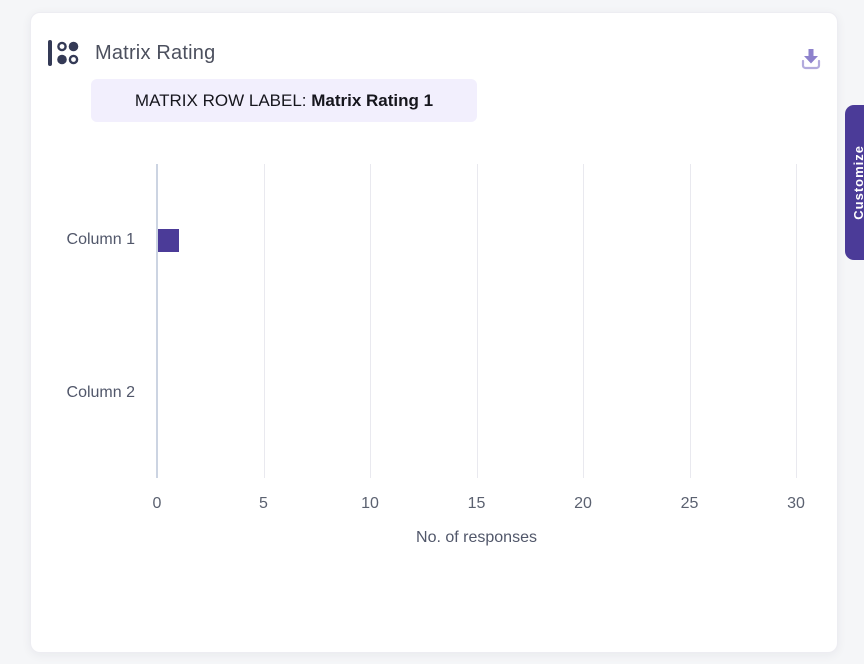  What do you see at coordinates (370, 503) in the screenshot?
I see `x-tick-label: 10` at bounding box center [370, 503].